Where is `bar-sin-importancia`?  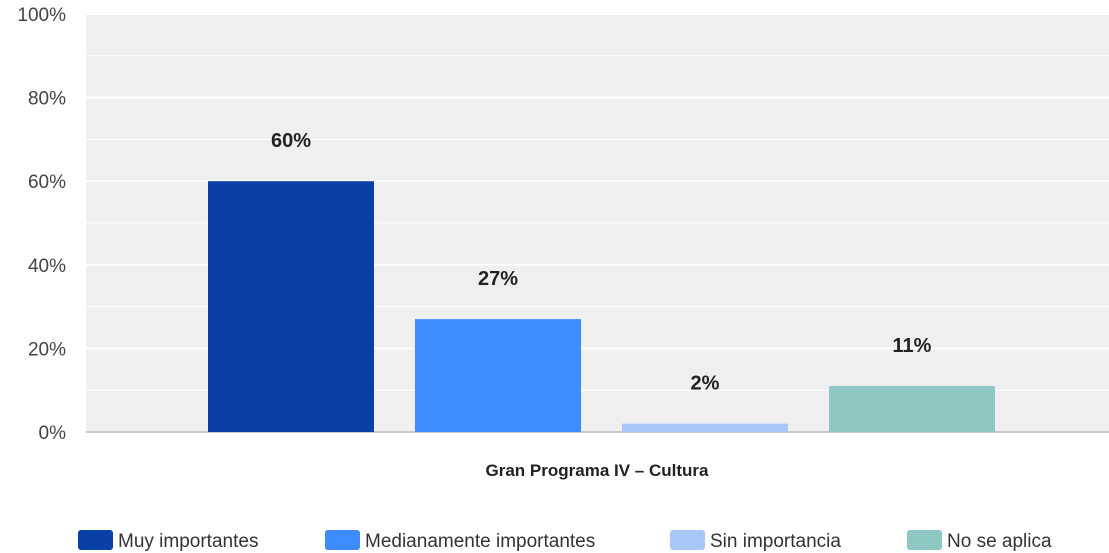 bar-sin-importancia is located at coordinates (705, 427).